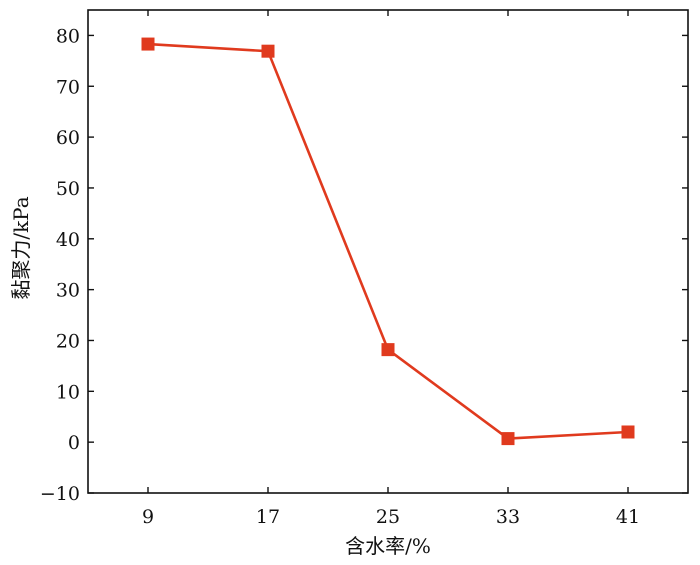 The height and width of the screenshot is (565, 700). What do you see at coordinates (21, 247) in the screenshot?
I see `y-axis-title: 黏聚力/kPa` at bounding box center [21, 247].